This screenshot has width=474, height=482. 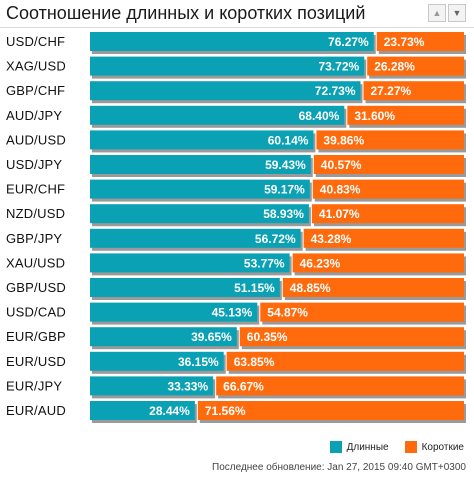 What do you see at coordinates (186, 13) in the screenshot?
I see `chart-title: Соотношение длинных и коротких позиций` at bounding box center [186, 13].